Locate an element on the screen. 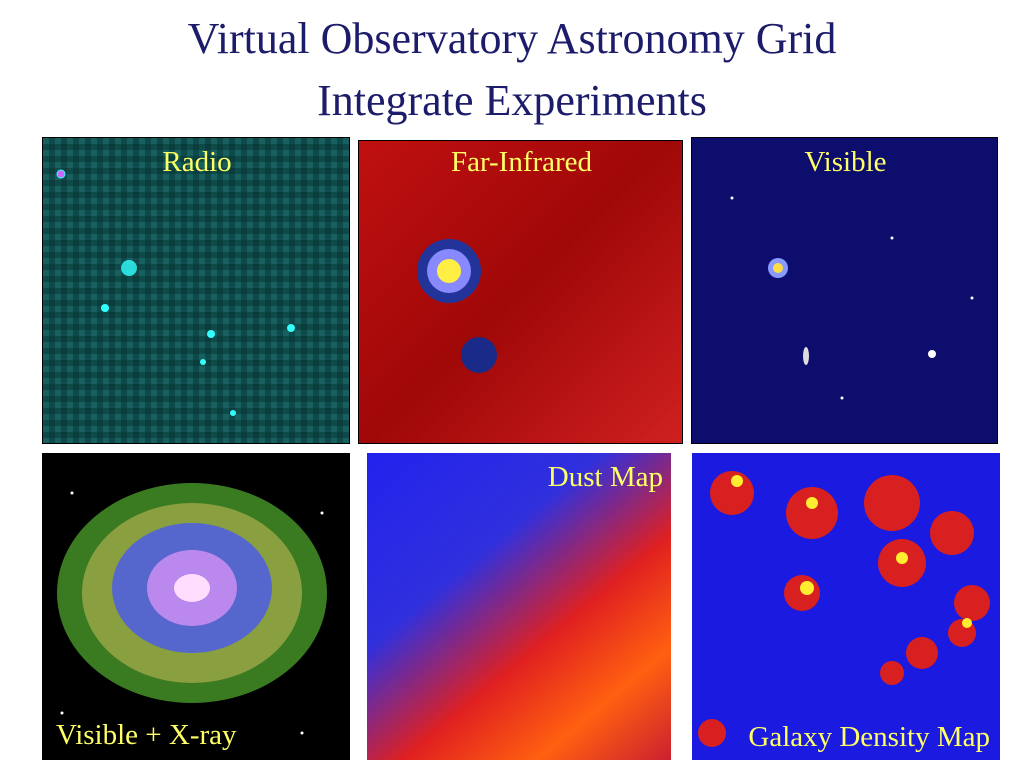 The height and width of the screenshot is (768, 1024). panel-label: Visible + X-ray is located at coordinates (146, 735).